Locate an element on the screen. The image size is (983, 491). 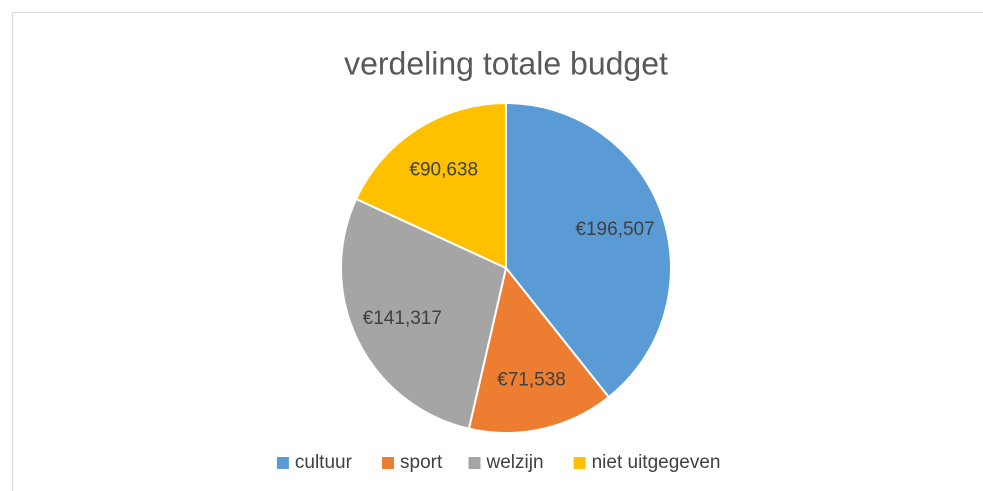
legend-label: niet uitgegeven is located at coordinates (656, 462).